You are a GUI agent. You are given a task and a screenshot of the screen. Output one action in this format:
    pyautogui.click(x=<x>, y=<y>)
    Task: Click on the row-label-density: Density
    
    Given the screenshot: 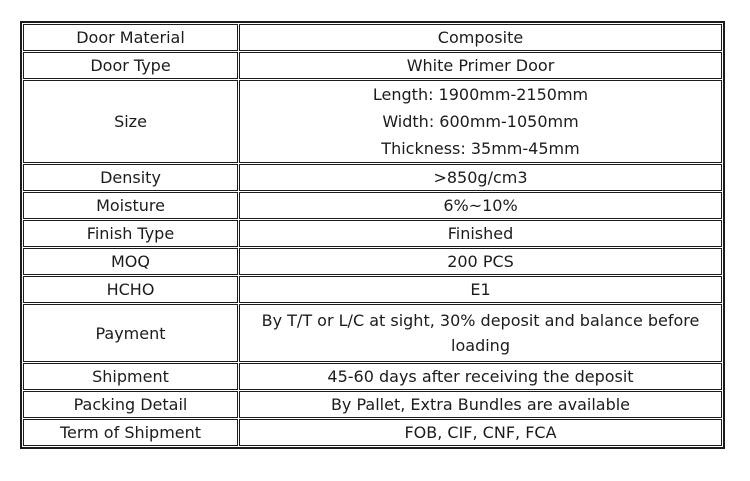 What is the action you would take?
    pyautogui.click(x=130, y=177)
    